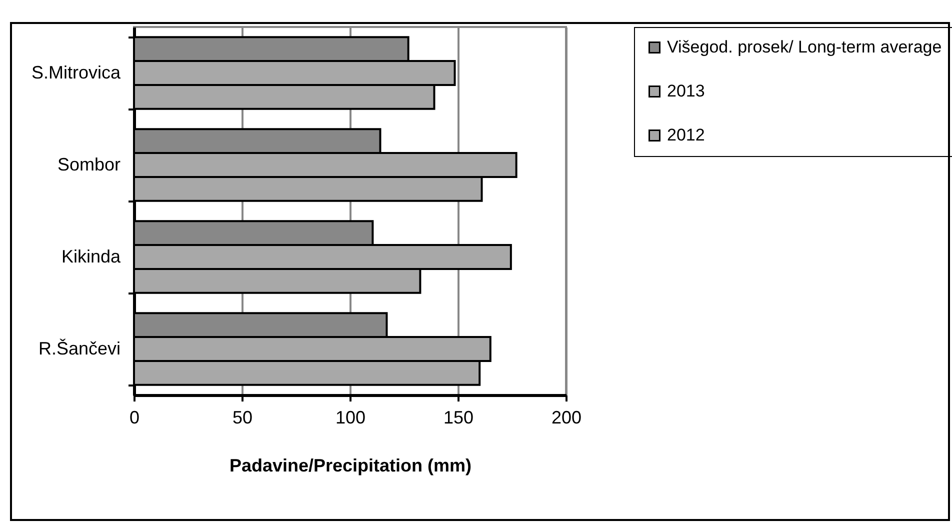  Describe the element at coordinates (242, 418) in the screenshot. I see `x-tick-label: 50` at that location.